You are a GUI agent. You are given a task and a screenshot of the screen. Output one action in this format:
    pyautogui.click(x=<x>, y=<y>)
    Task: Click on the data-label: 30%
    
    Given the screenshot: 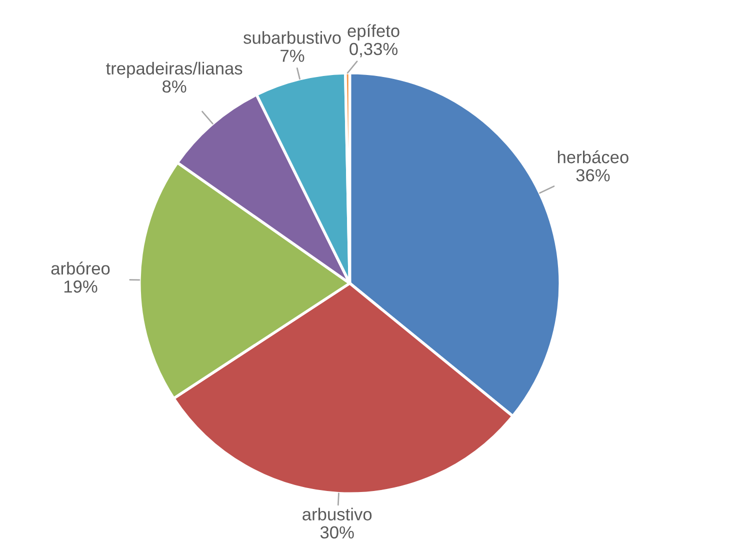 What is the action you would take?
    pyautogui.click(x=337, y=532)
    